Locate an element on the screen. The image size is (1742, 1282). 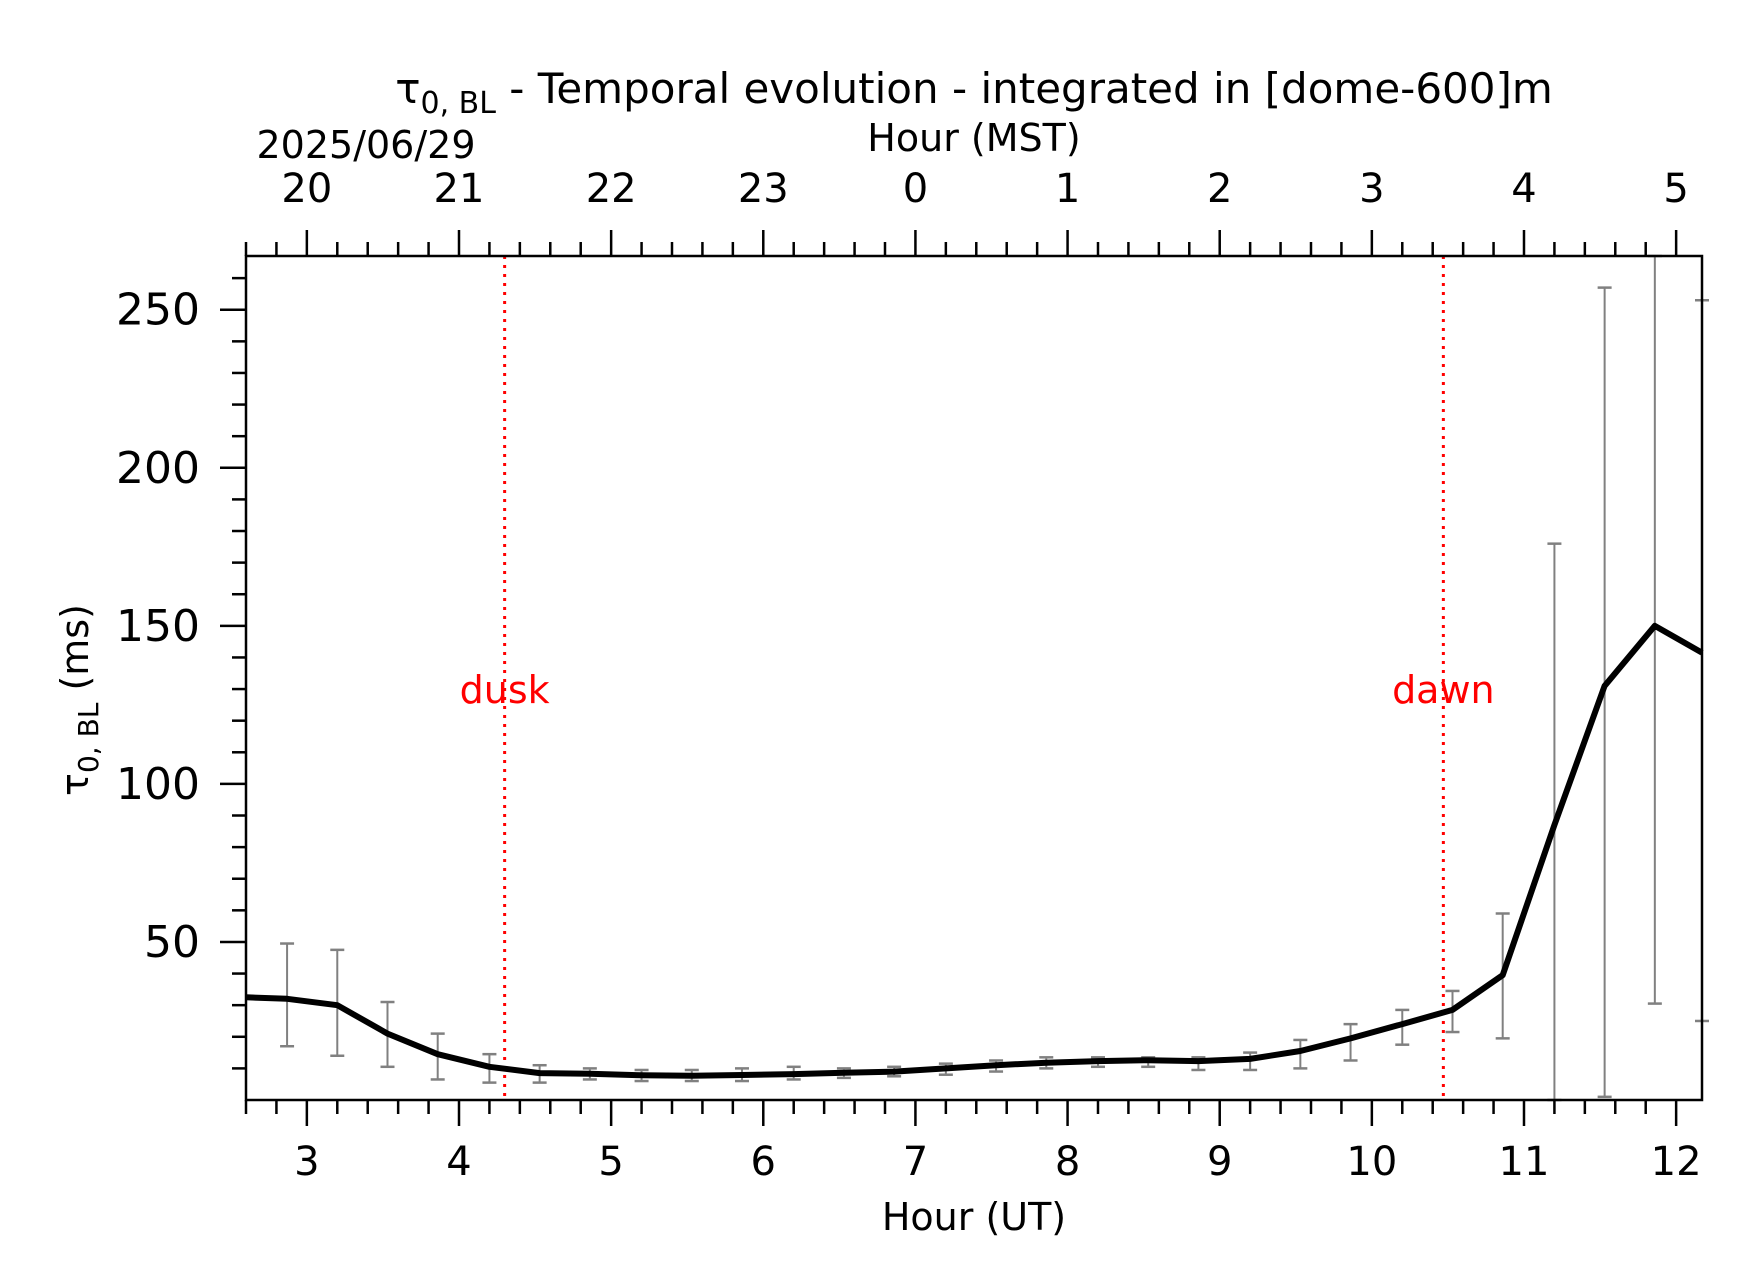
x-tick-label: 4 is located at coordinates (458, 1162).